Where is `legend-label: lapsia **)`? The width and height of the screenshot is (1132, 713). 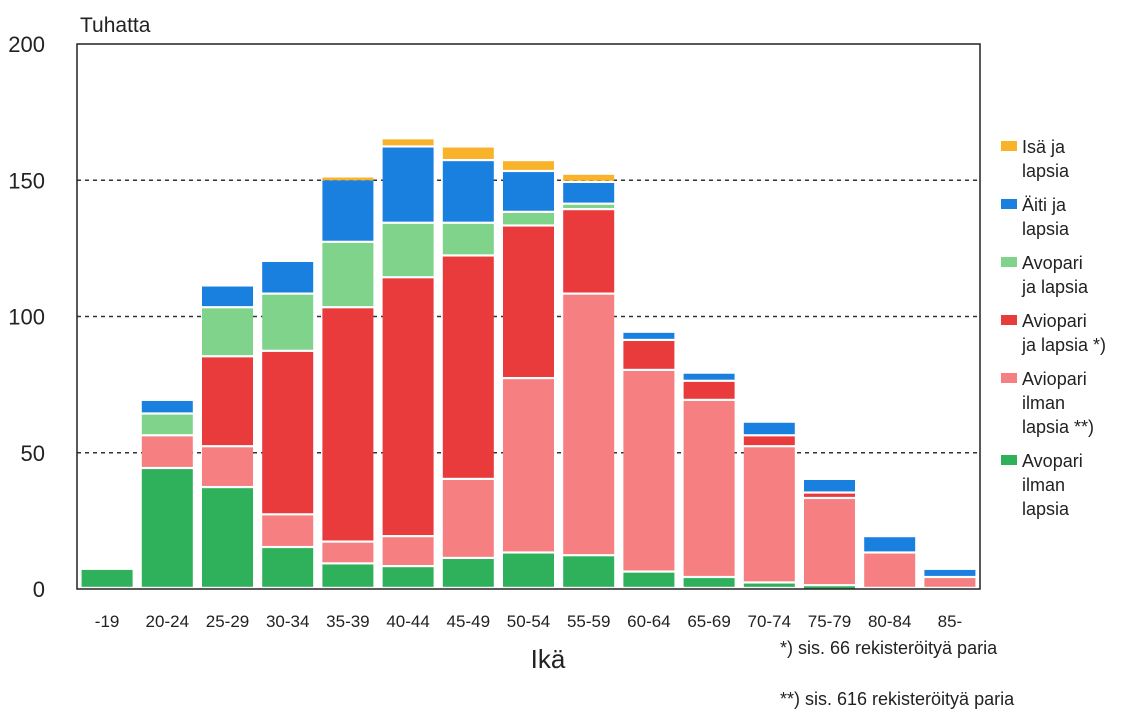 legend-label: lapsia **) is located at coordinates (1058, 427).